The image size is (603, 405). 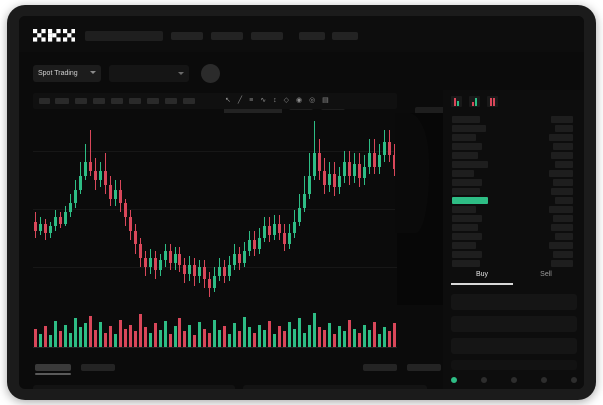 What do you see at coordinates (251, 100) in the screenshot?
I see `fib-icon: ≡` at bounding box center [251, 100].